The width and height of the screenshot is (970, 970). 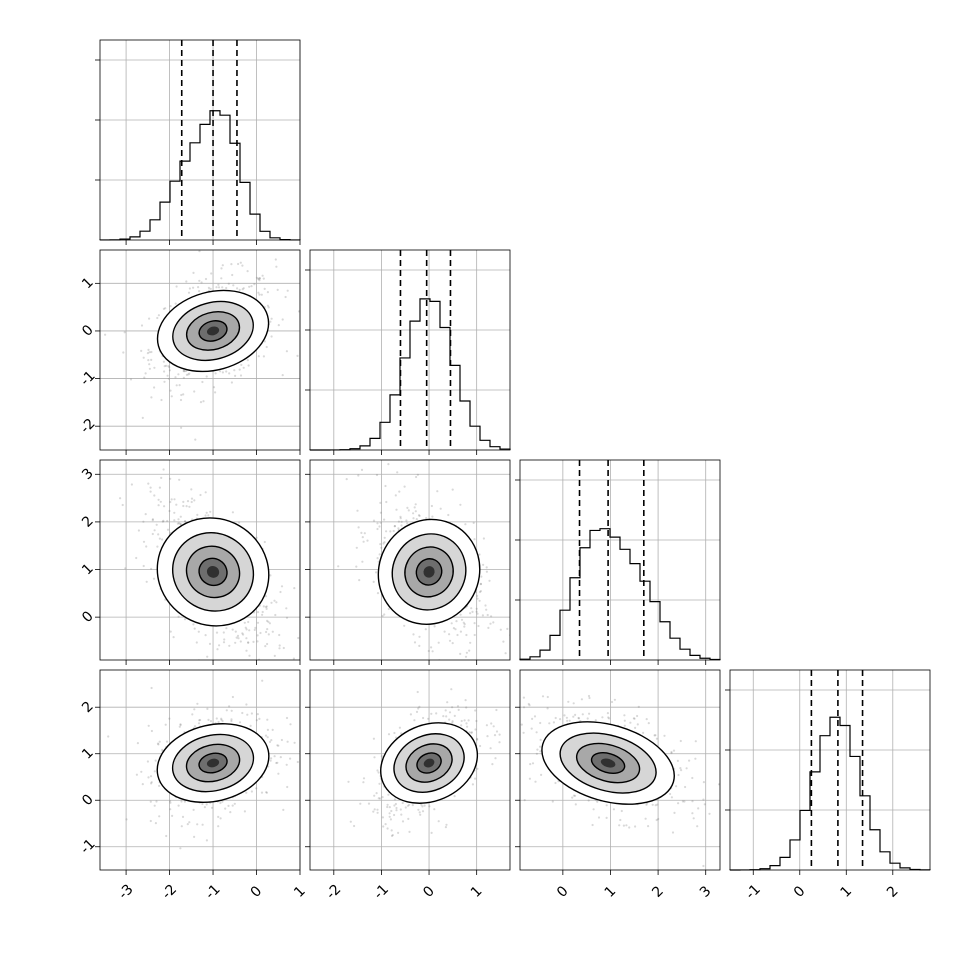 I want to click on y-tick-label: 3, so click(x=88, y=474).